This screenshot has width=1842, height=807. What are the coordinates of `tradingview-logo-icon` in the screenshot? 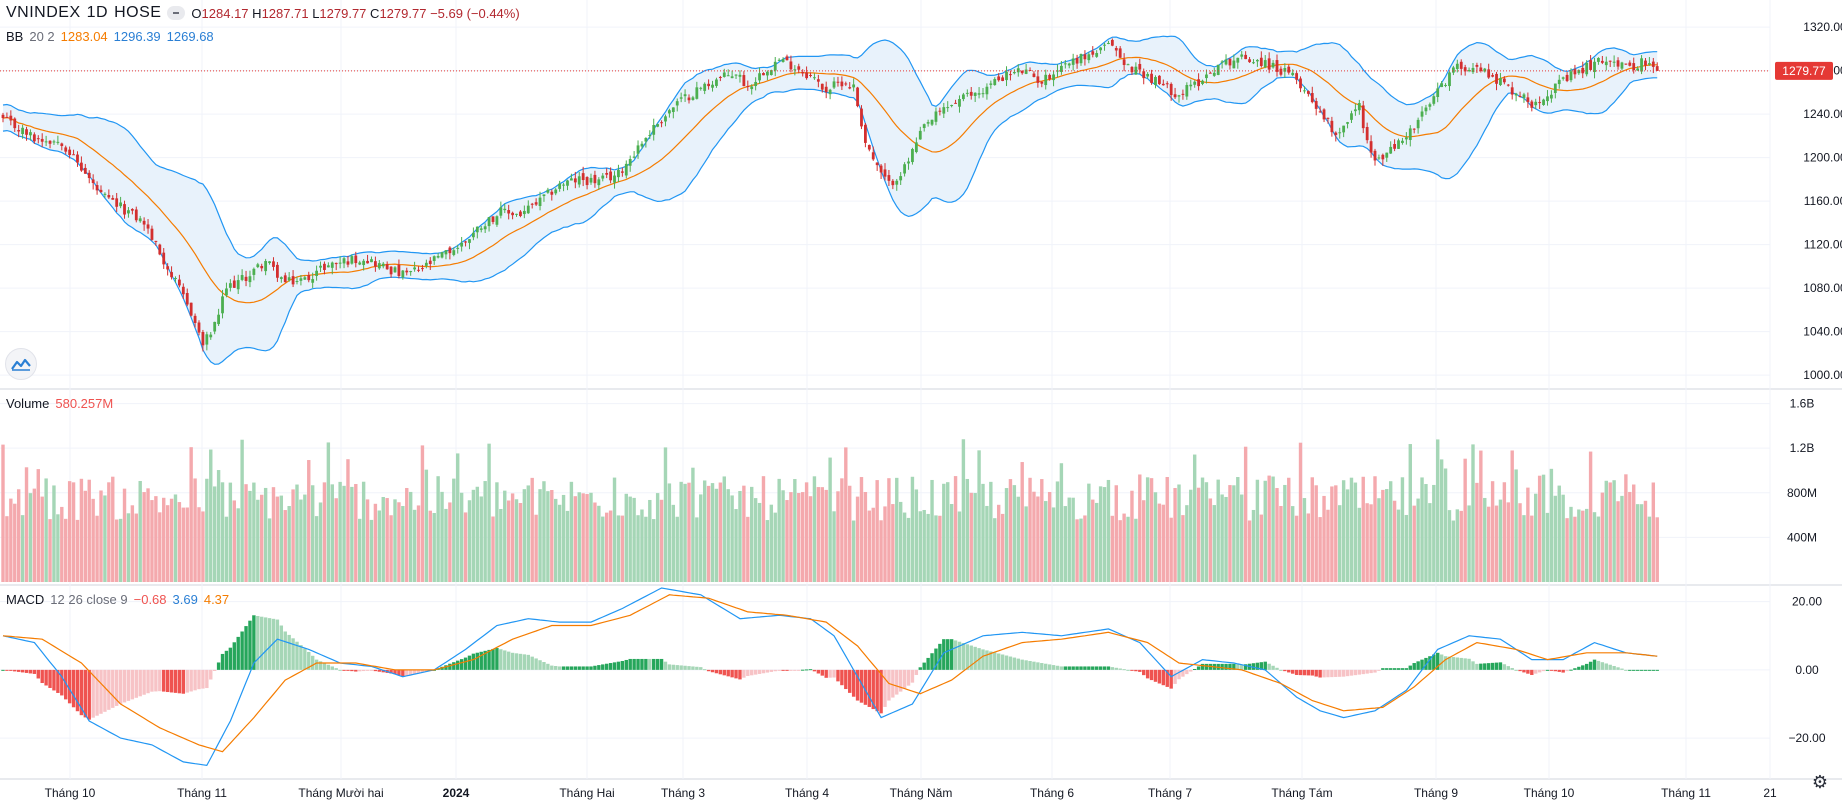 It's located at (21, 364).